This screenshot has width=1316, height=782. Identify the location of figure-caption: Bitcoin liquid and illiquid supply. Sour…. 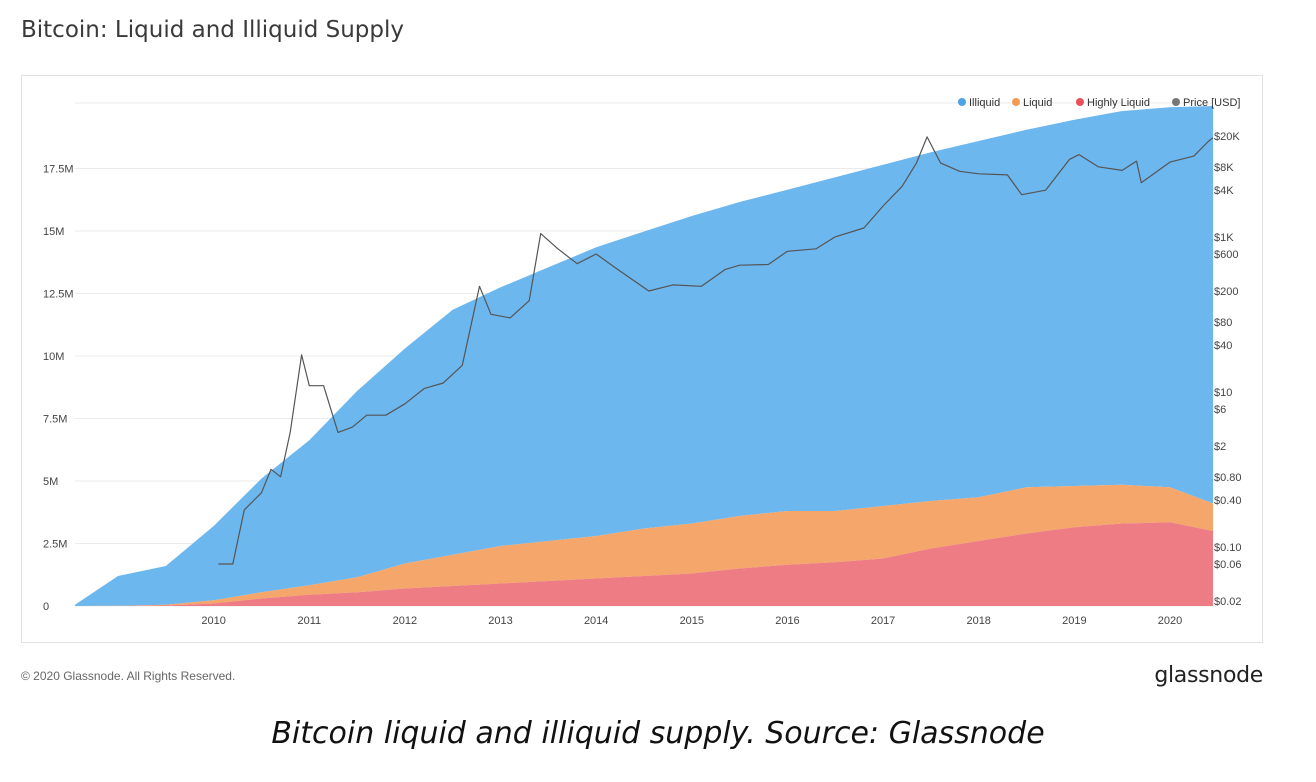
(658, 733).